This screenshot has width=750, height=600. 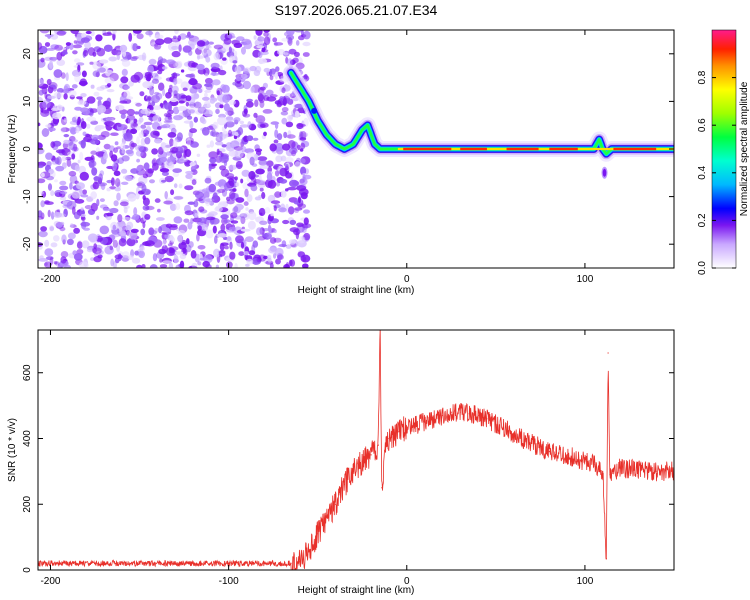 I want to click on x-tick-label: 0, so click(x=407, y=581).